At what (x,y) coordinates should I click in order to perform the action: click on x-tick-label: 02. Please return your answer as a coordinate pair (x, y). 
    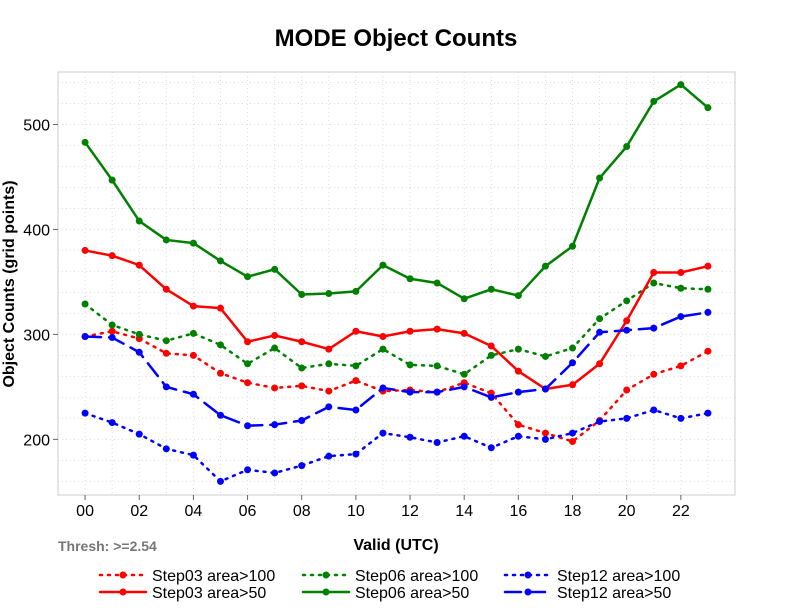
    Looking at the image, I should click on (139, 511).